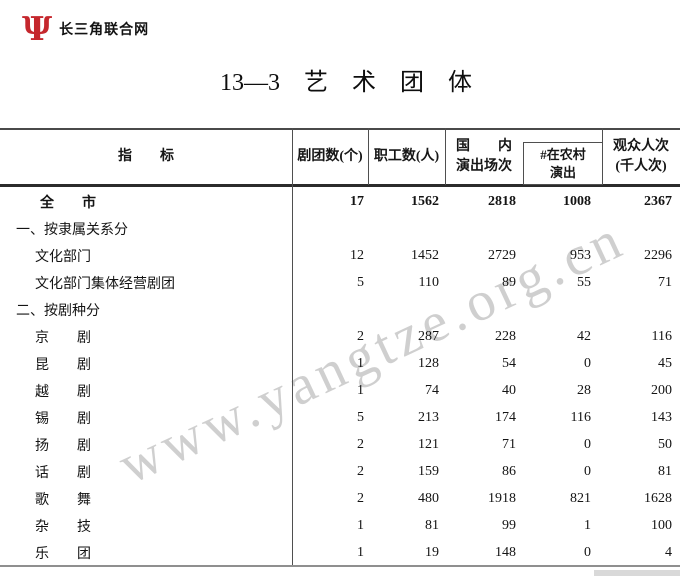  Describe the element at coordinates (63, 392) in the screenshot. I see `row-label: 越 剧` at that location.